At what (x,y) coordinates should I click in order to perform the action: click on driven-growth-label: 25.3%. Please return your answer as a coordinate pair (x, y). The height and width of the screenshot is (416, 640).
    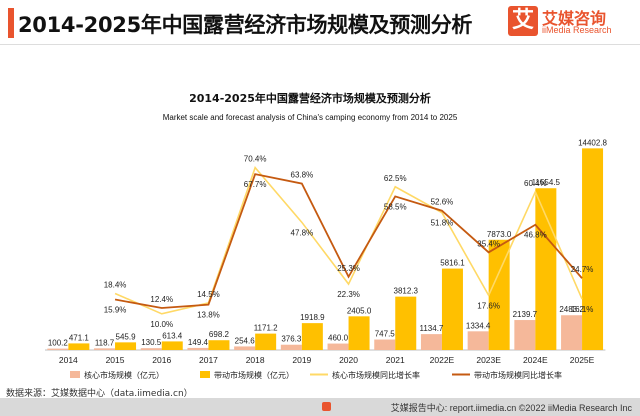
    Looking at the image, I should click on (348, 268).